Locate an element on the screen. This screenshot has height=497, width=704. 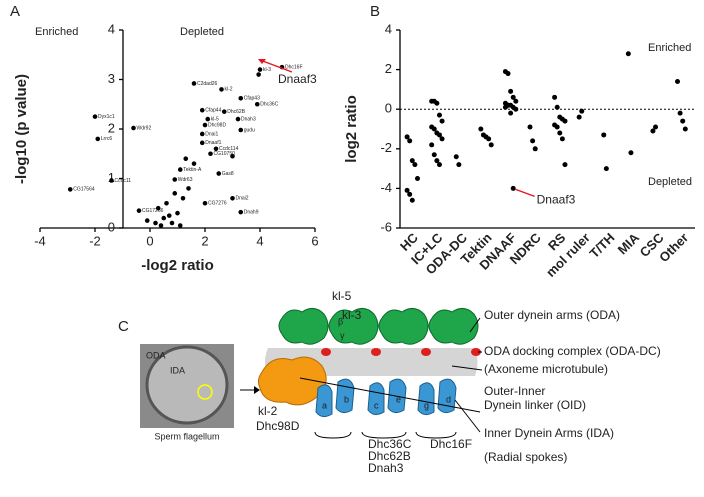
inset-label: ODA is located at coordinates (156, 355).